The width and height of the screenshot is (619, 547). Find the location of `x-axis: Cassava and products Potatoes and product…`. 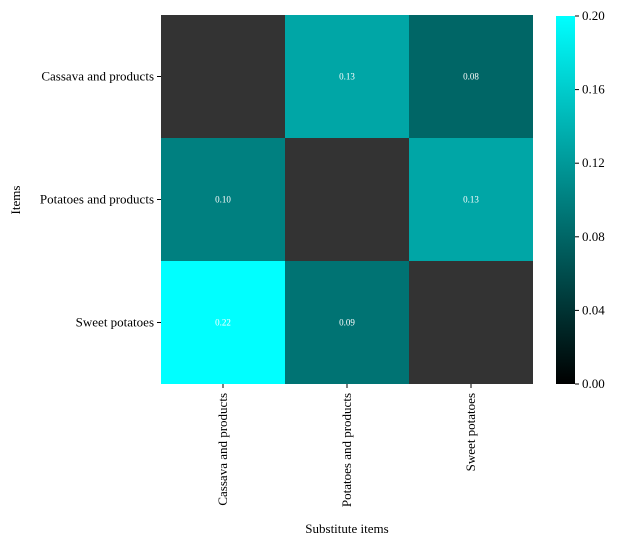

x-axis: Cassava and products Potatoes and product… is located at coordinates (346, 445).